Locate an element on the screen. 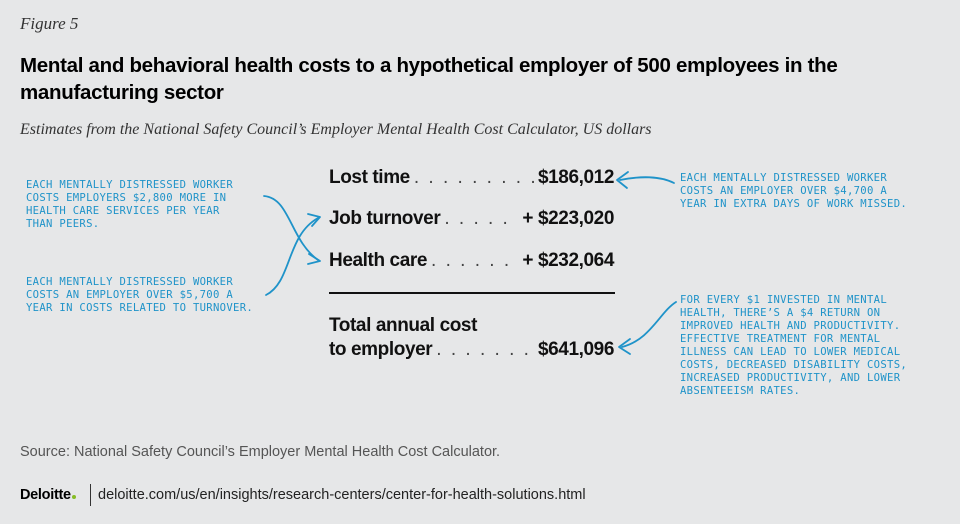 Image resolution: width=960 pixels, height=524 pixels. footer-divider is located at coordinates (90, 495).